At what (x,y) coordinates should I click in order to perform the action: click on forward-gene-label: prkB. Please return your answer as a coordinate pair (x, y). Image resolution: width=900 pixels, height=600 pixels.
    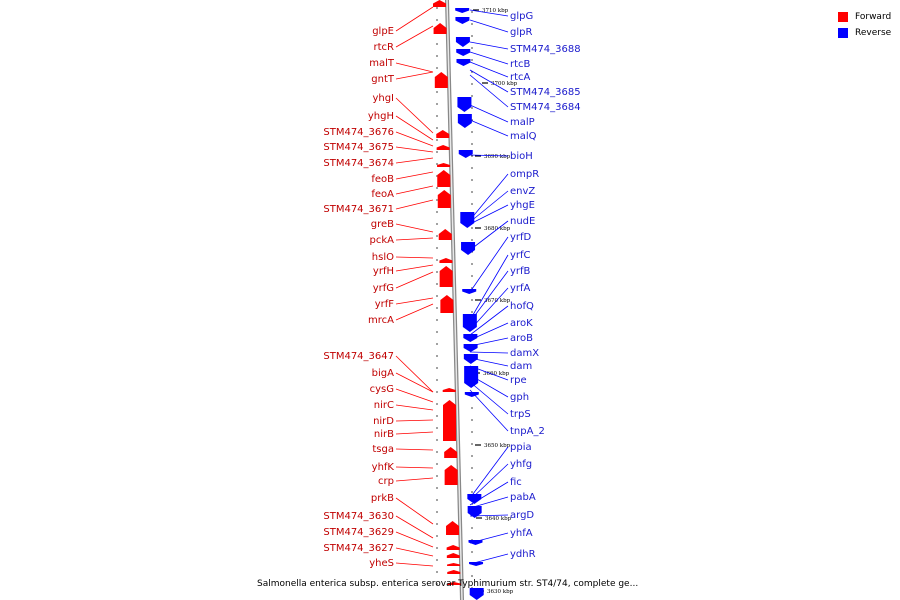
    Looking at the image, I should click on (382, 498).